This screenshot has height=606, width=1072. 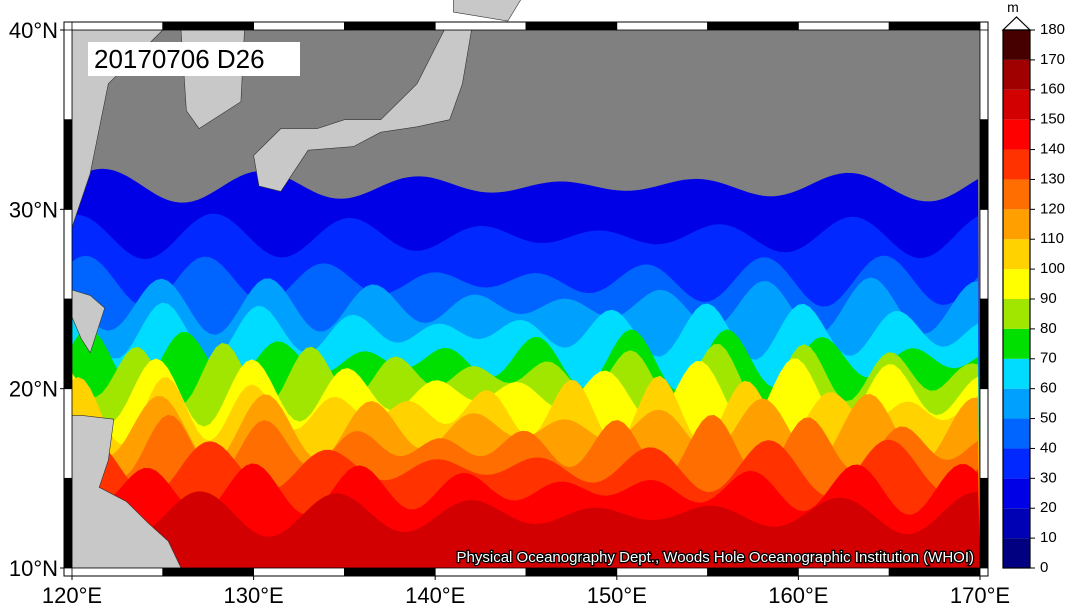 What do you see at coordinates (1052, 238) in the screenshot?
I see `colorbar-label: 110` at bounding box center [1052, 238].